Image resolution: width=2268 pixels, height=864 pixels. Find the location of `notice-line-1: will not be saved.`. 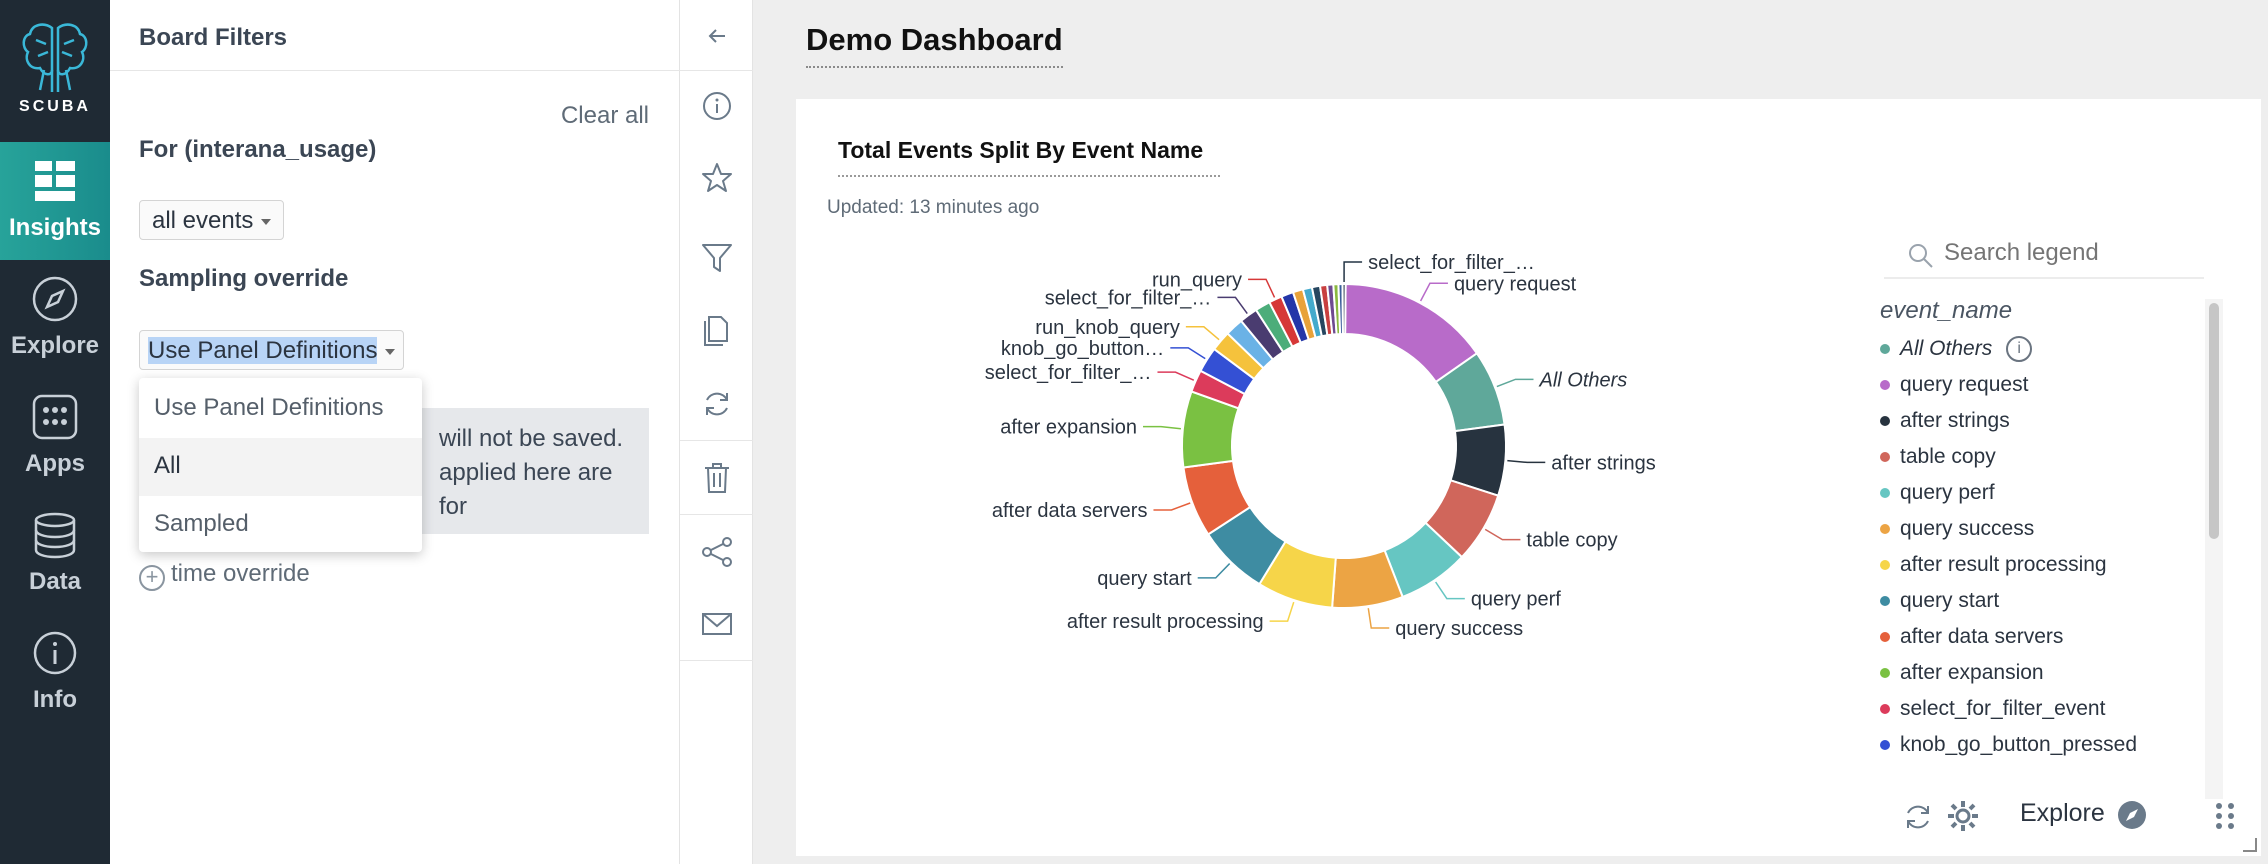

notice-line-1: will not be saved. is located at coordinates (531, 438).